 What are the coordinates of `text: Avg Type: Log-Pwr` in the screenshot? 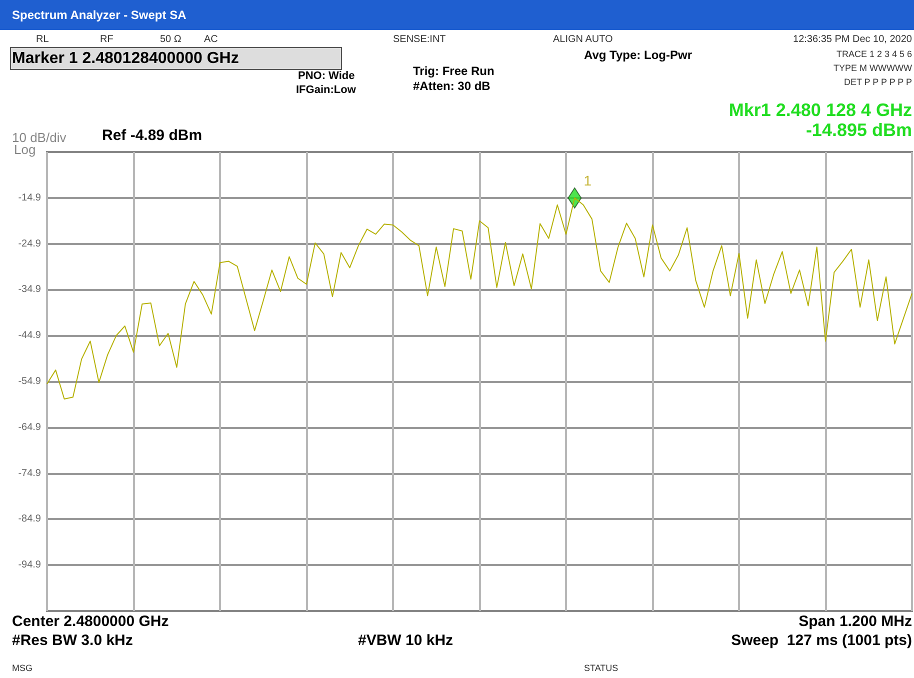 It's located at (638, 55).